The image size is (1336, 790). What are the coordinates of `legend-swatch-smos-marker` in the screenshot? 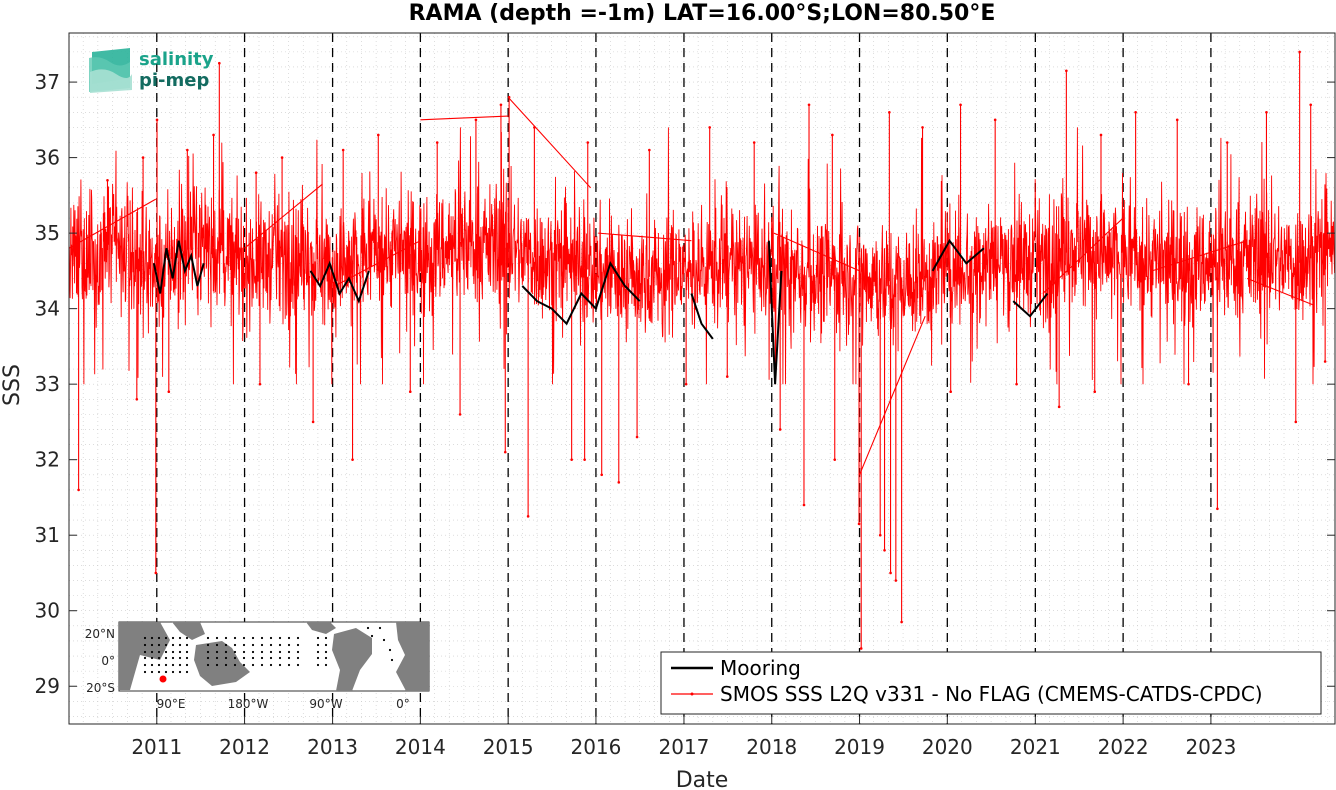 It's located at (692, 694).